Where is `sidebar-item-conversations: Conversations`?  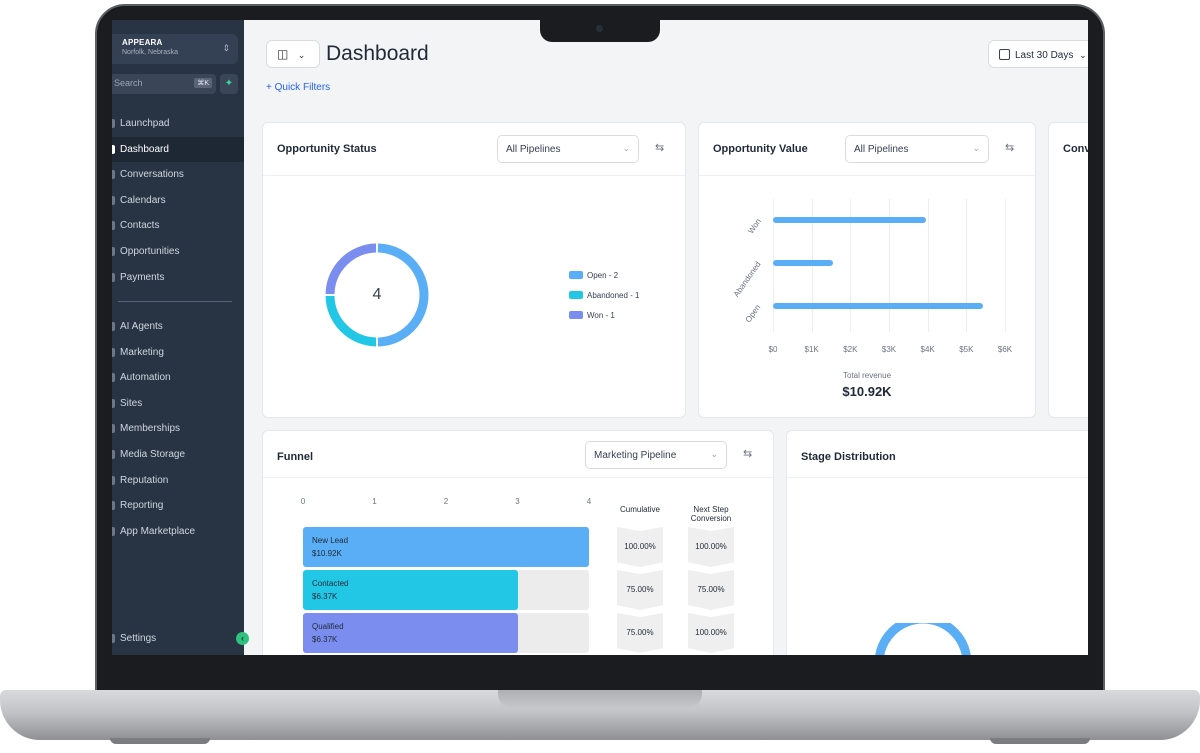
sidebar-item-conversations: Conversations is located at coordinates (178, 175).